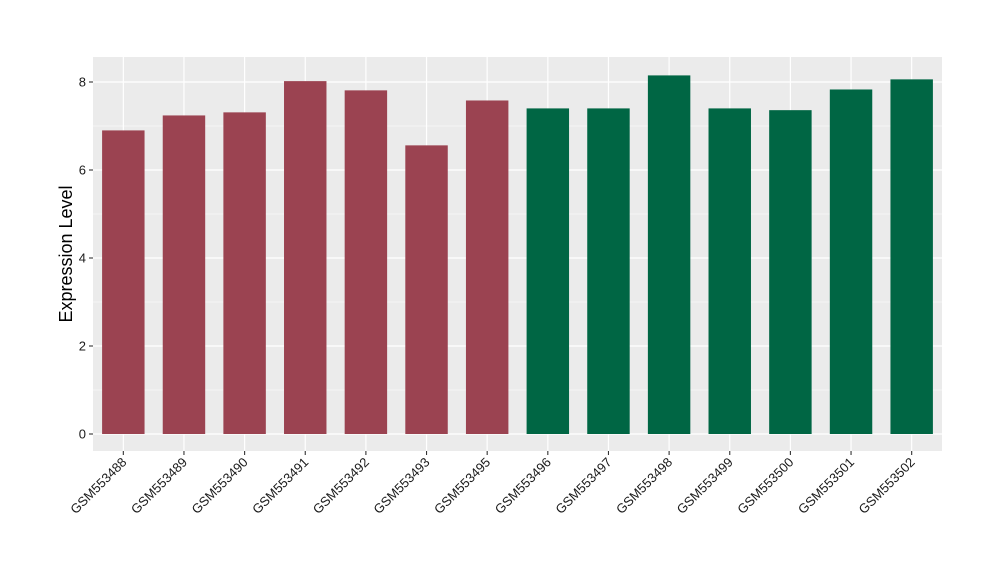 The width and height of the screenshot is (1000, 580). I want to click on y-axis-title: Expression Level, so click(66, 253).